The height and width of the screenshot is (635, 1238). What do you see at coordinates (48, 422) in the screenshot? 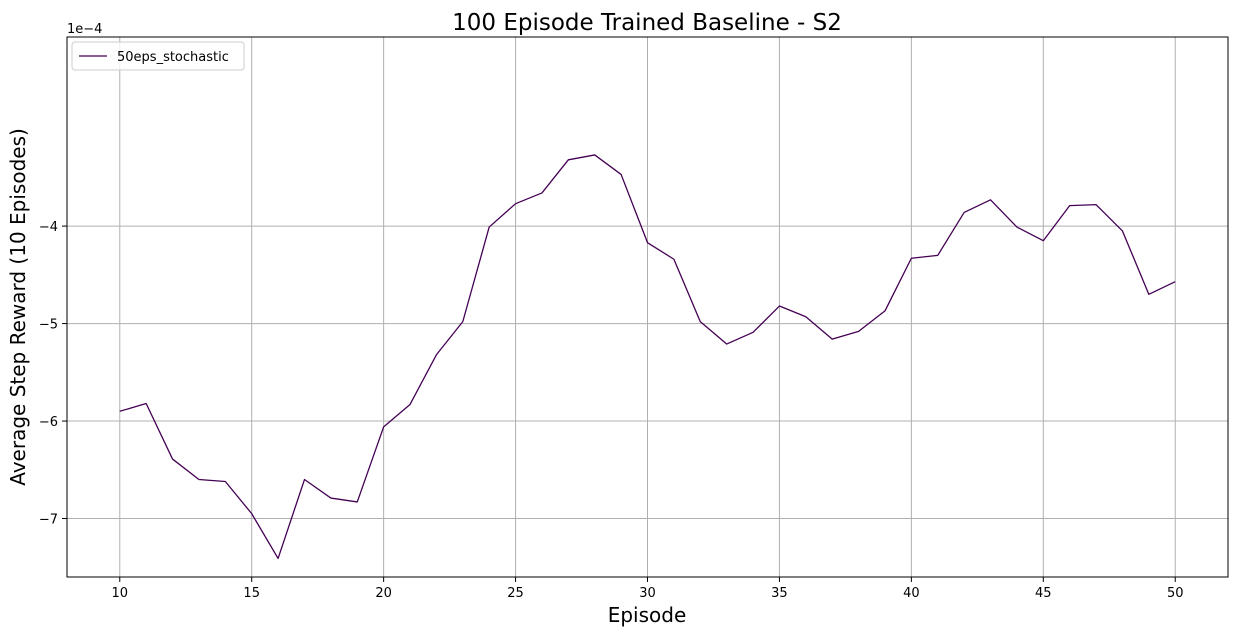
I see `y-tick-label: −6` at bounding box center [48, 422].